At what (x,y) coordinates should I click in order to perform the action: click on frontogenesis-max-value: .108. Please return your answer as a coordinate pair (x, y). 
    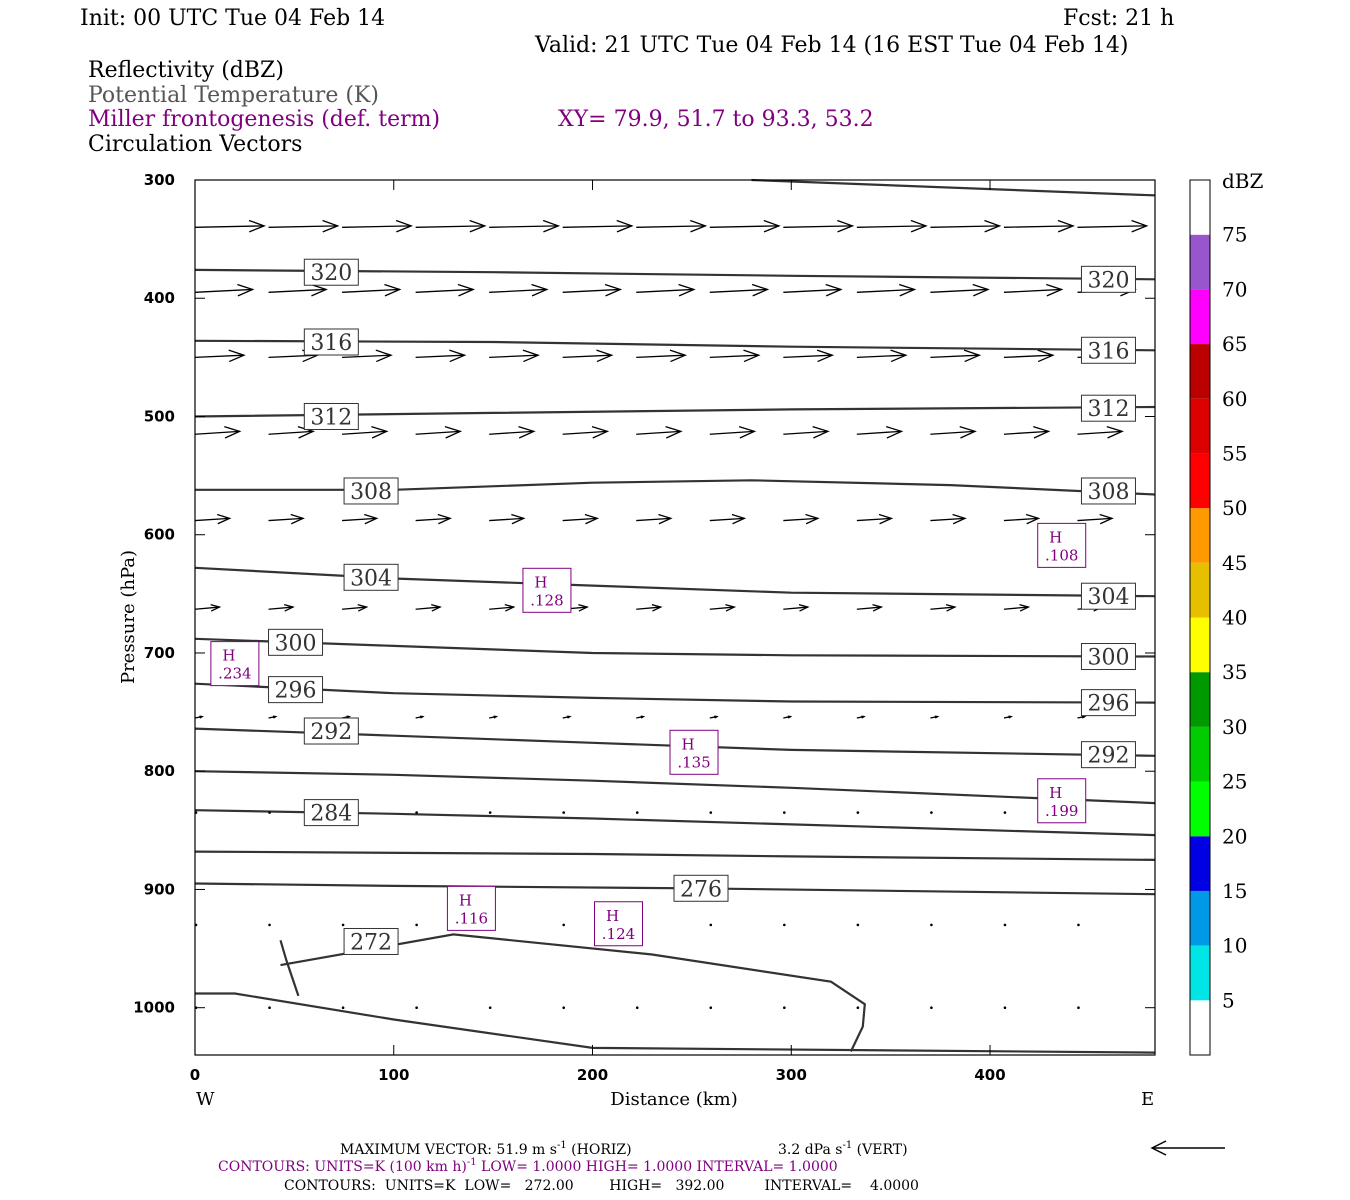
    Looking at the image, I should click on (1061, 555).